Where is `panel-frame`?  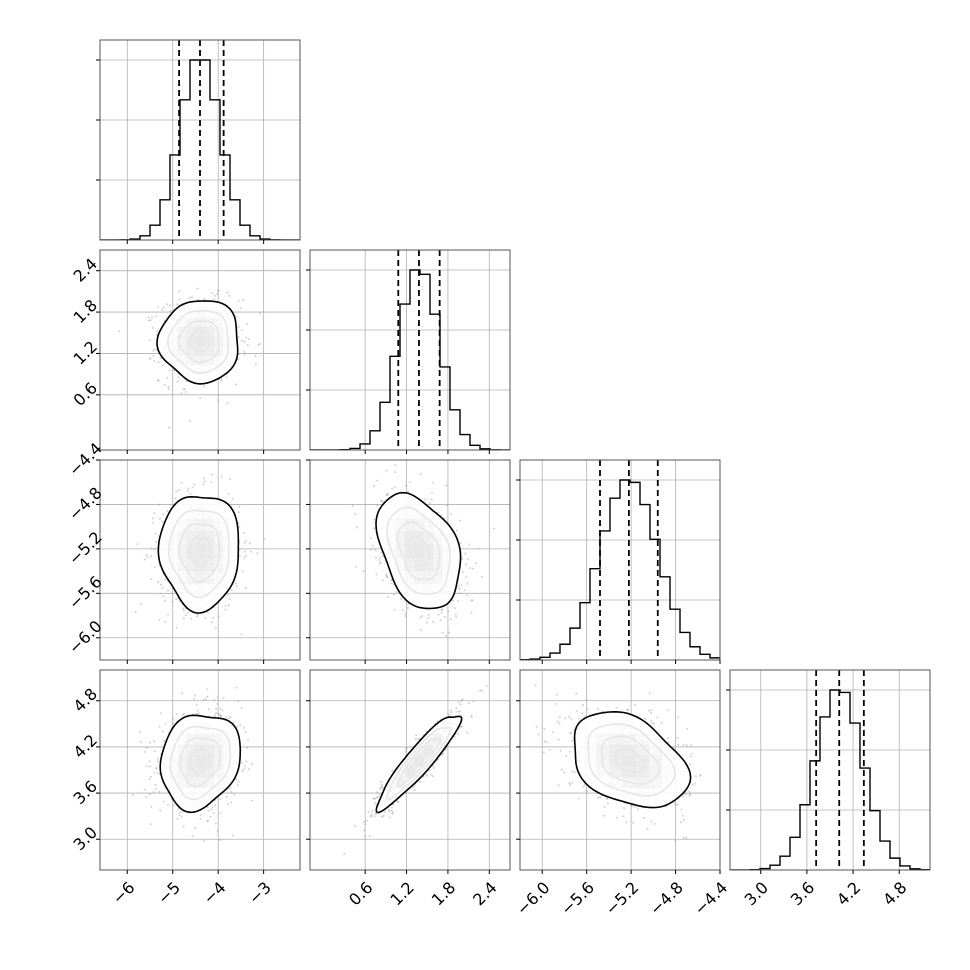 panel-frame is located at coordinates (410, 350).